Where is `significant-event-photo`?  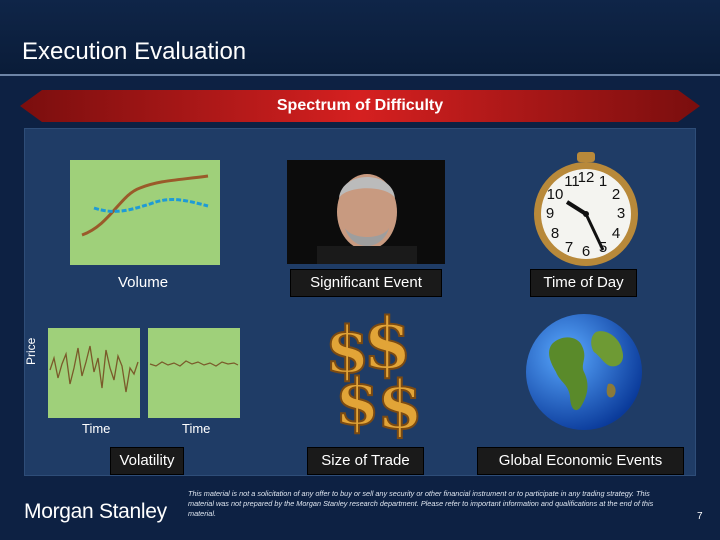
significant-event-photo is located at coordinates (366, 212).